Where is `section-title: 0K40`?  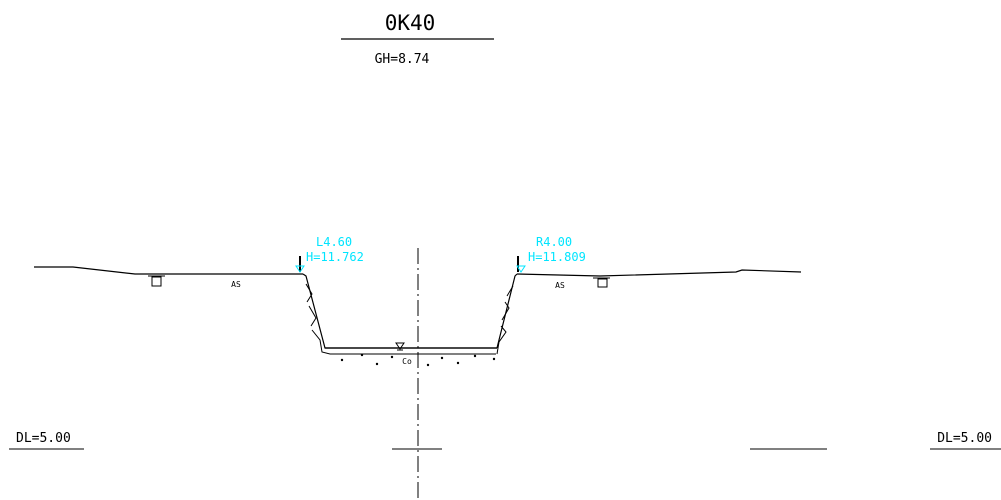
section-title: 0K40 is located at coordinates (410, 23).